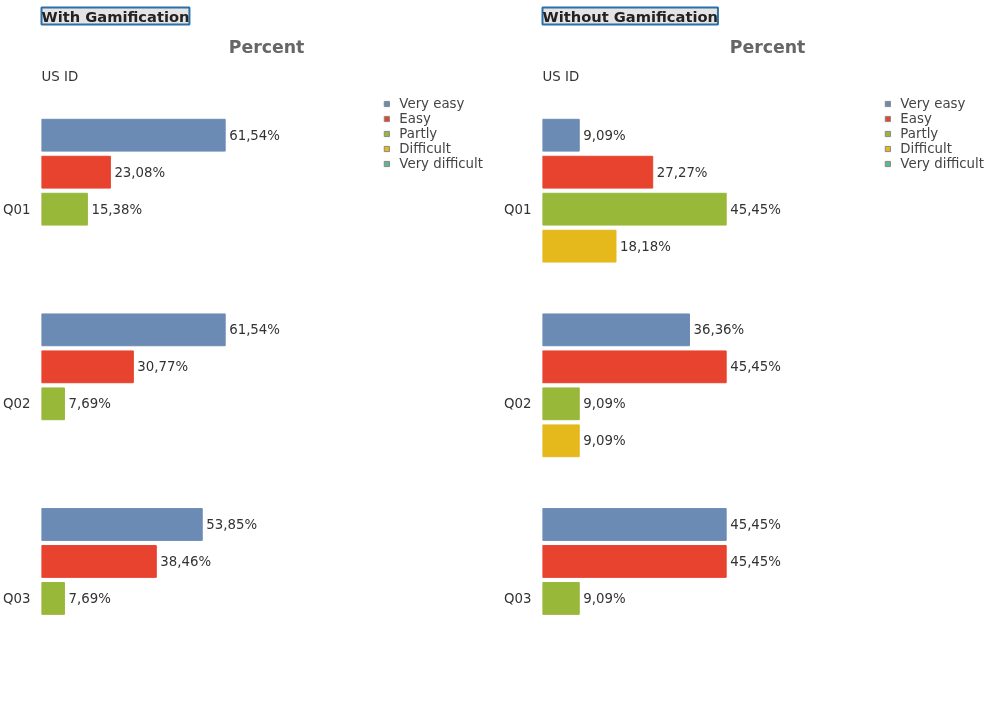  I want to click on data-label: 18,18%, so click(645, 246).